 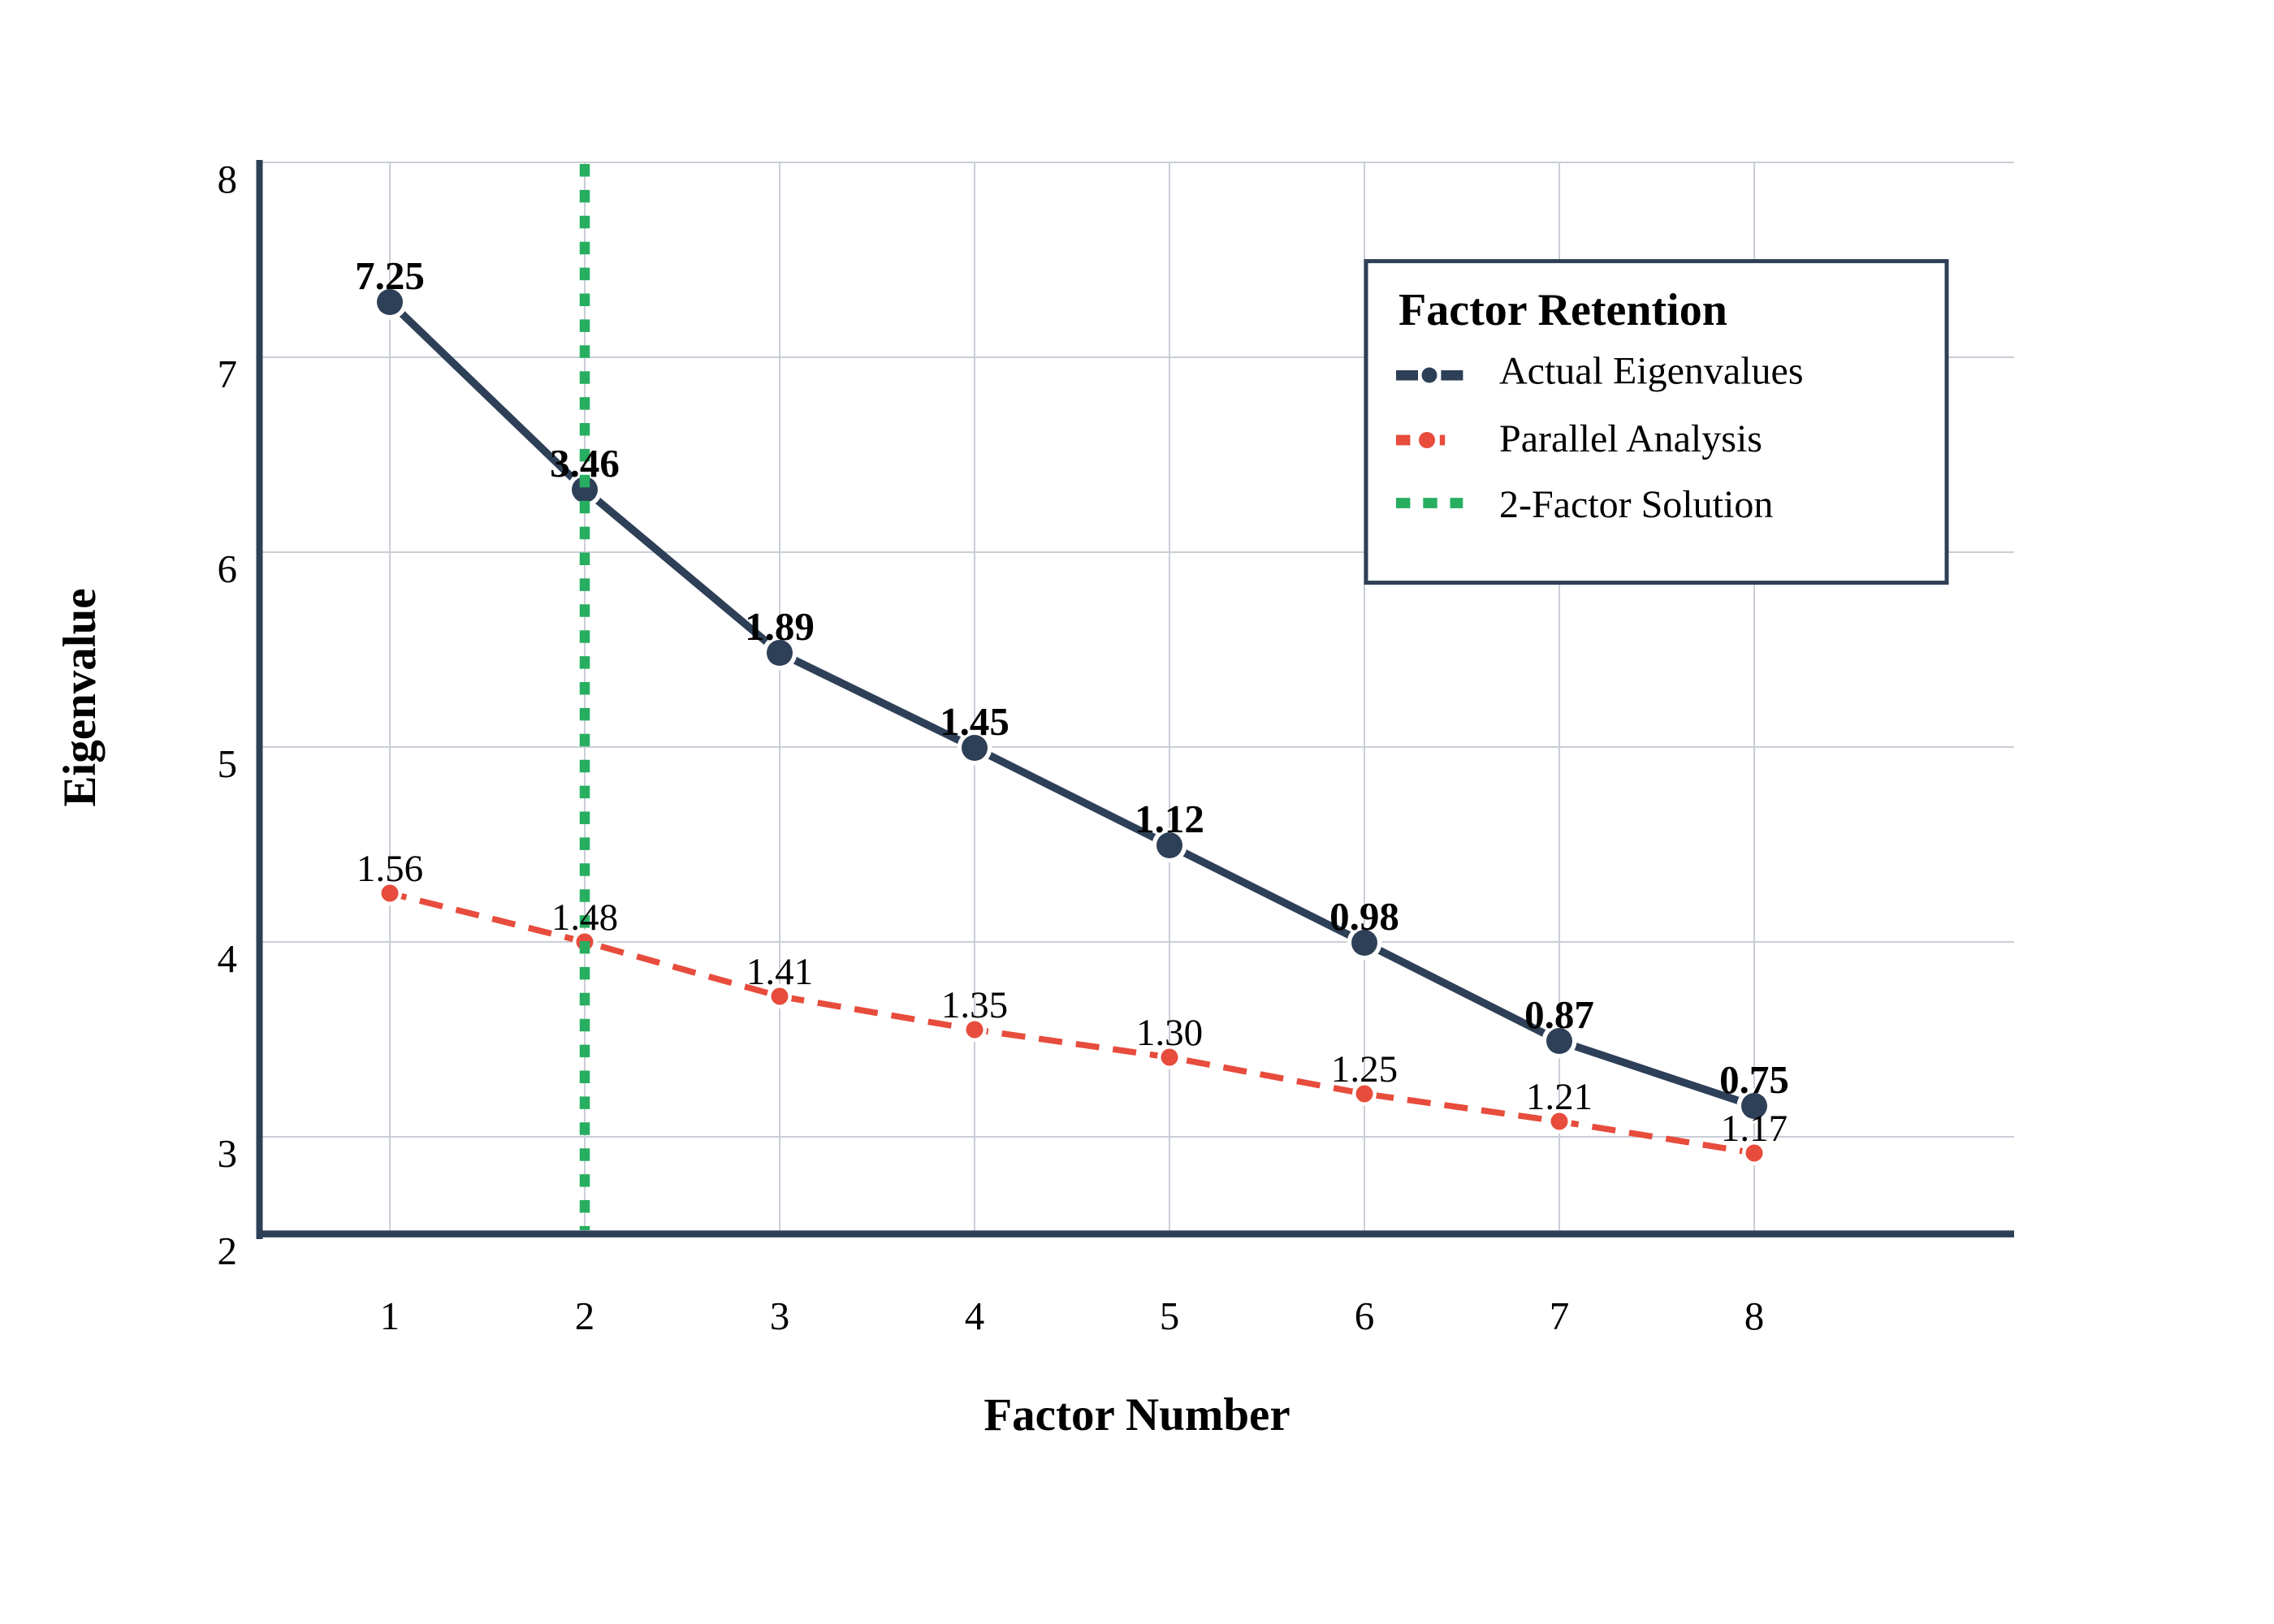 I want to click on svg-text: 1.17, so click(x=1755, y=1129).